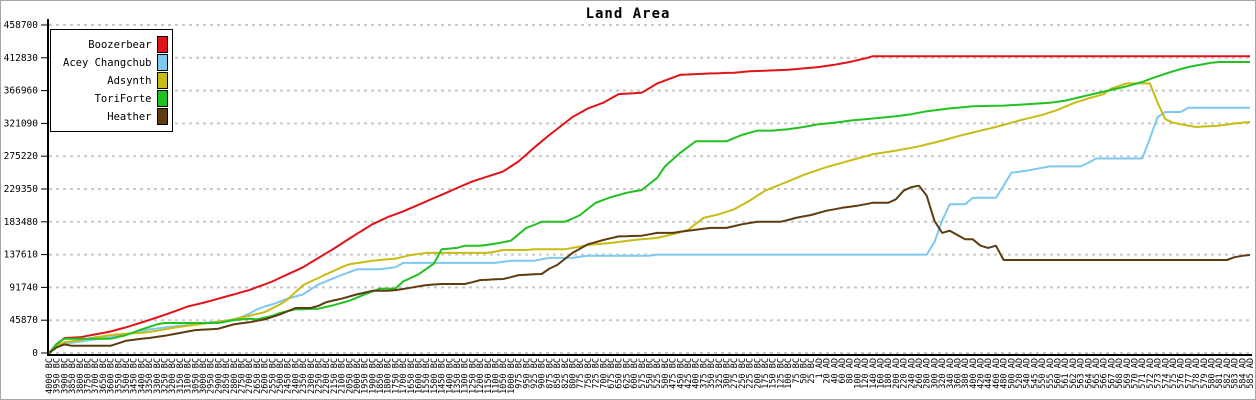  What do you see at coordinates (581, 373) in the screenshot?
I see `x-axis-label: 775 BC` at bounding box center [581, 373].